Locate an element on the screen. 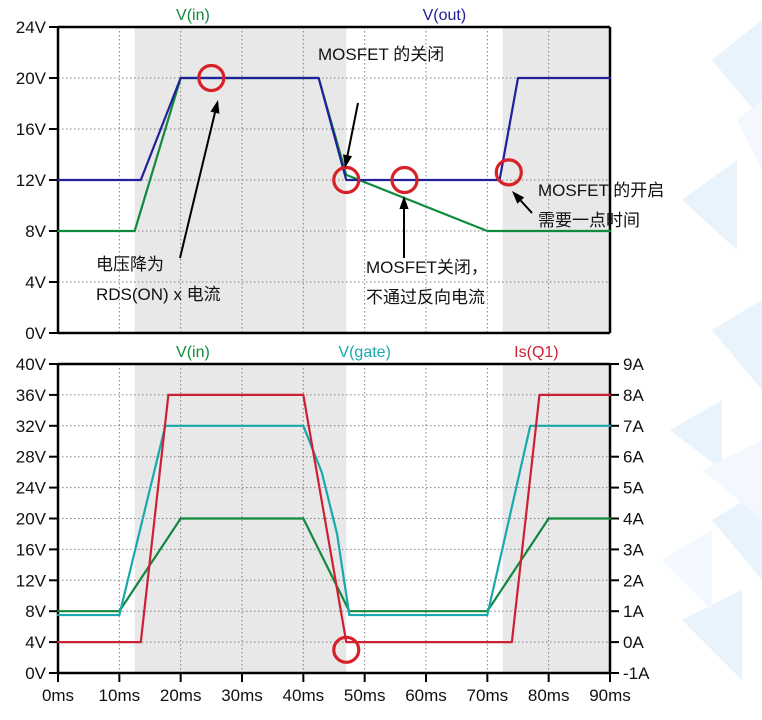  y-tick-label-right: 8A is located at coordinates (633, 395).